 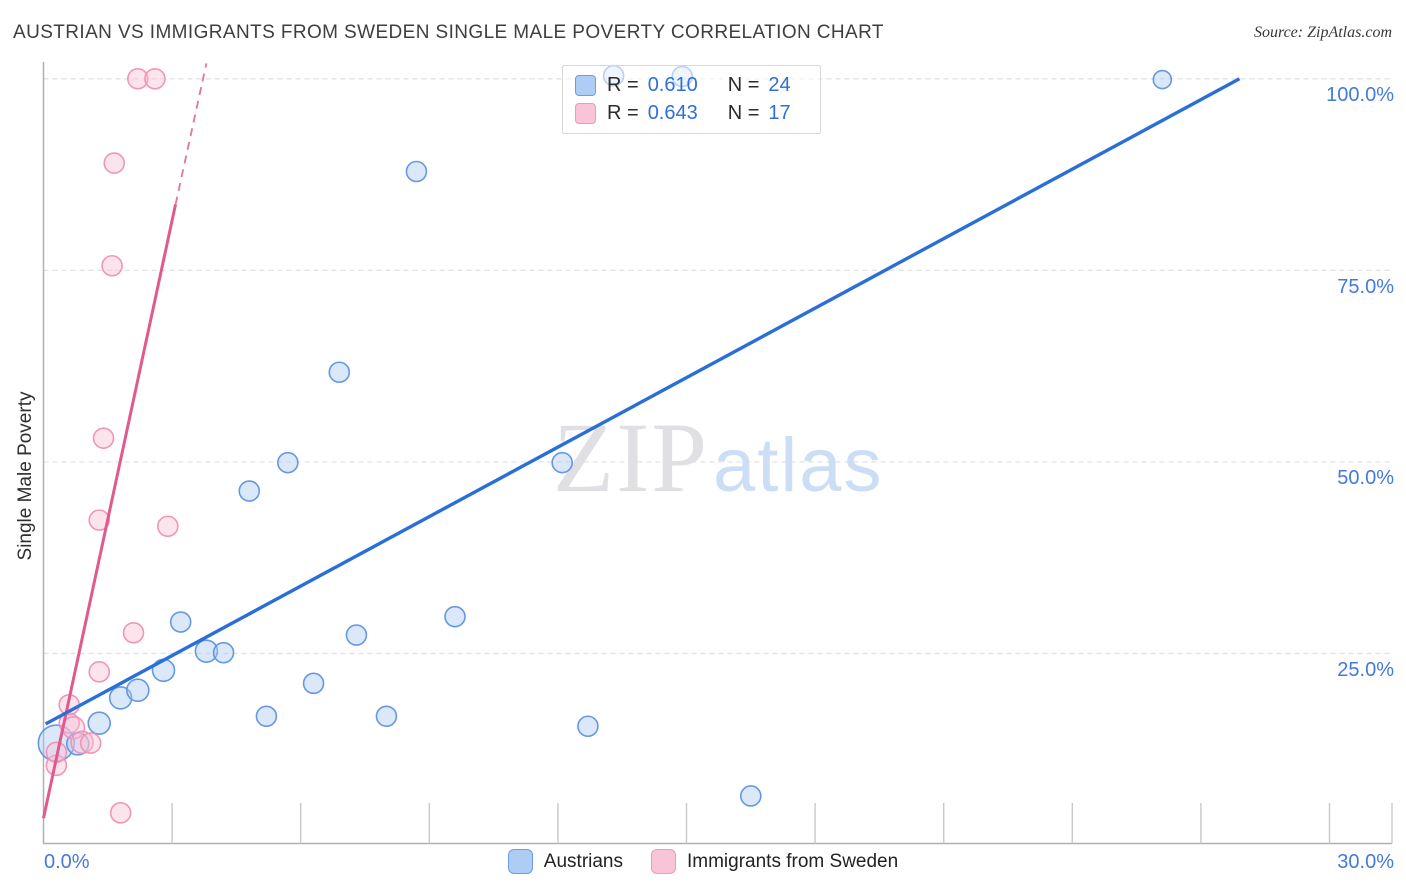 I want to click on source-link: Source: ZipAtlas.com, so click(x=1322, y=32).